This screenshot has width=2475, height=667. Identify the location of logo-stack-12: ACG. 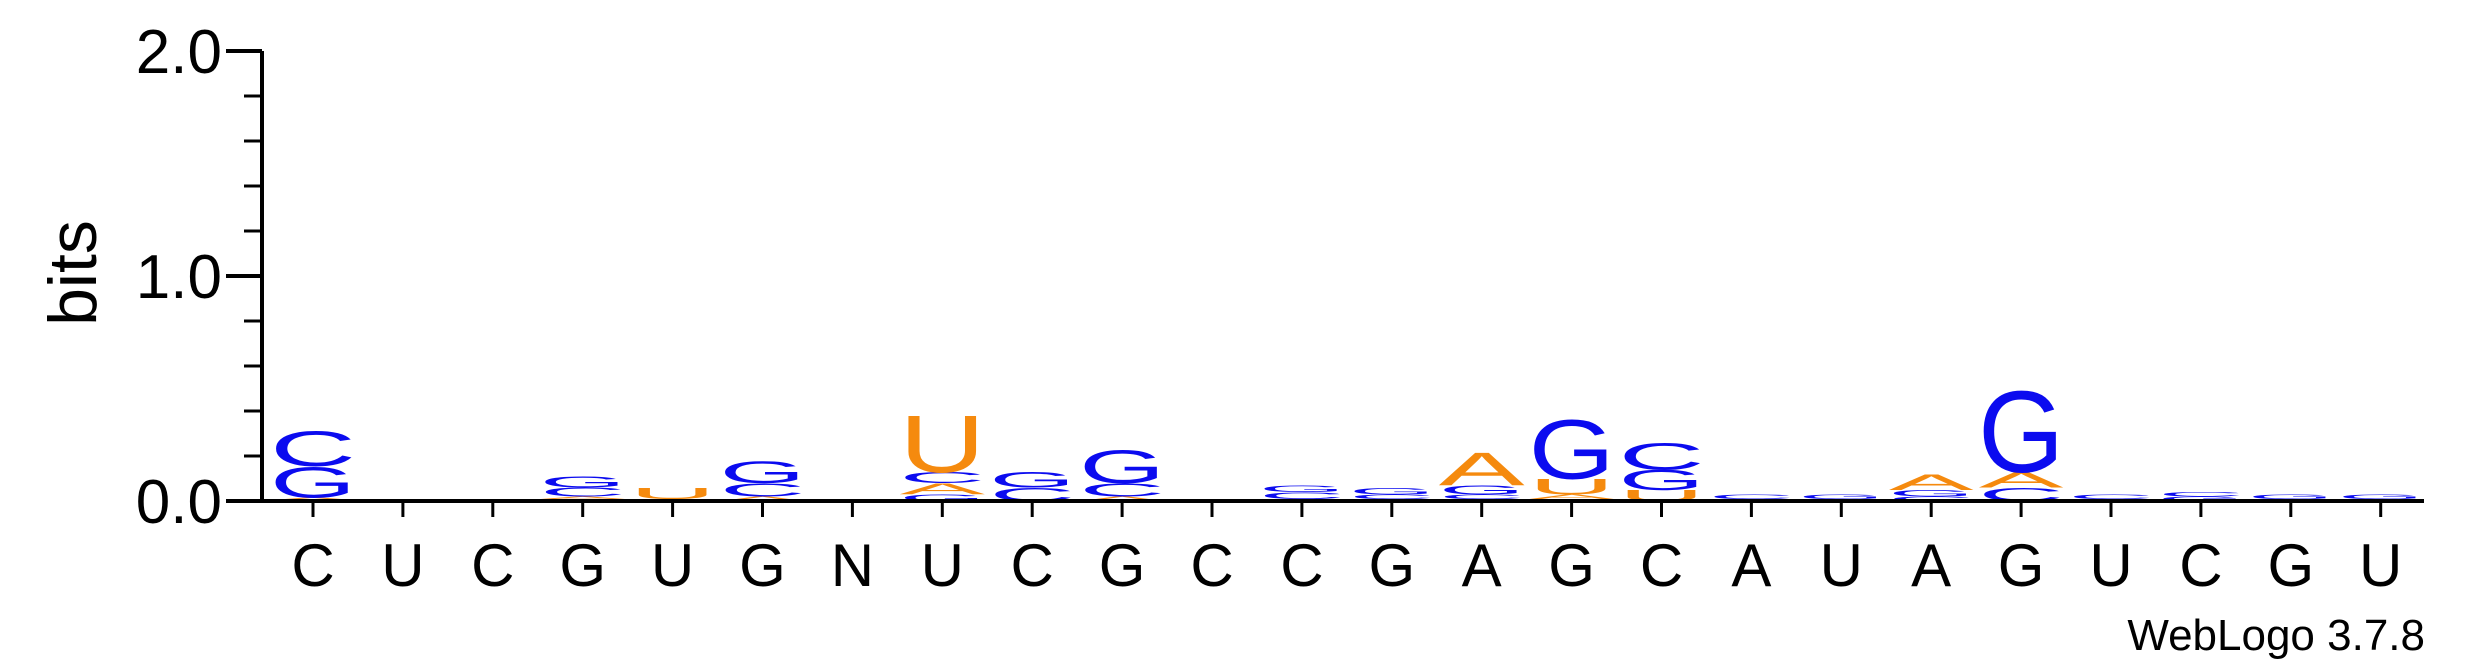
(1302, 492).